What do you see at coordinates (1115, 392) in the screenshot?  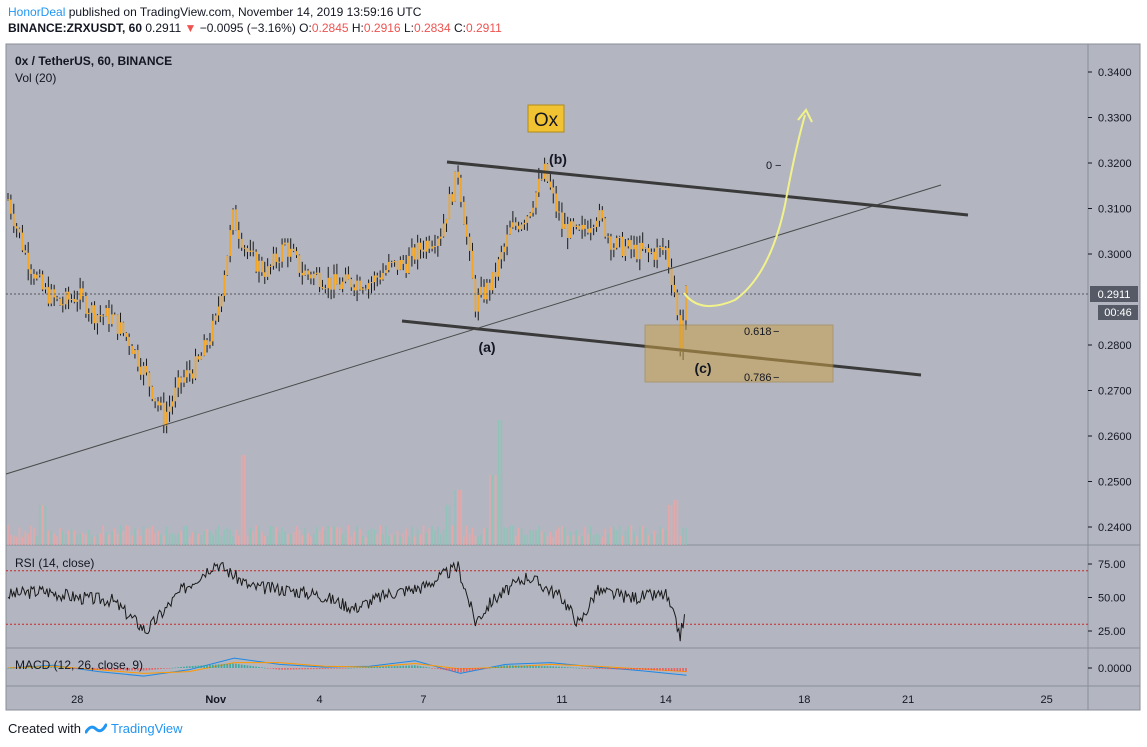 I see `price-tick-label: 0.2700` at bounding box center [1115, 392].